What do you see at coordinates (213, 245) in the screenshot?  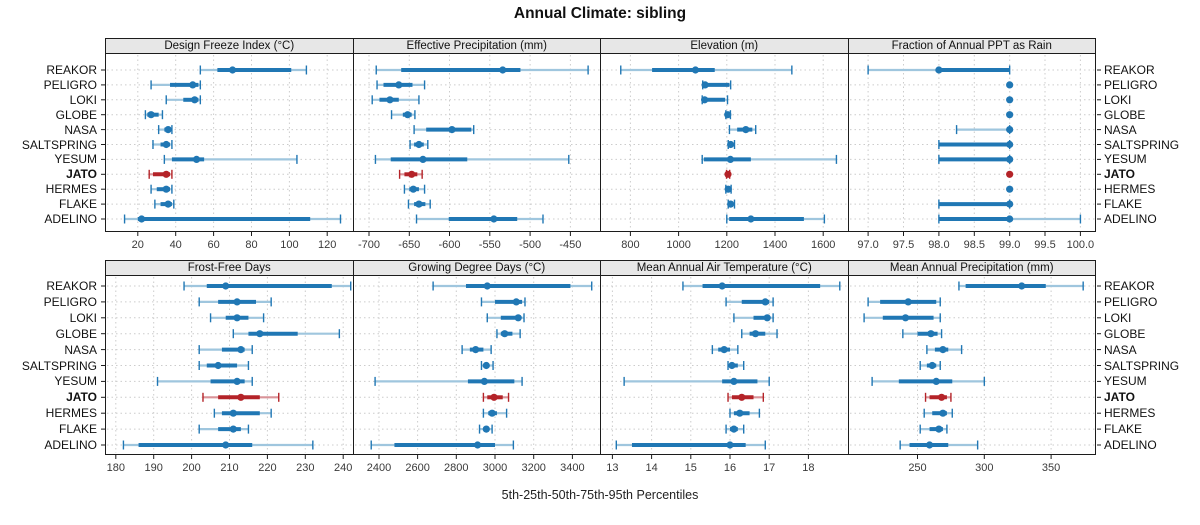 I see `svg-text: 60` at bounding box center [213, 245].